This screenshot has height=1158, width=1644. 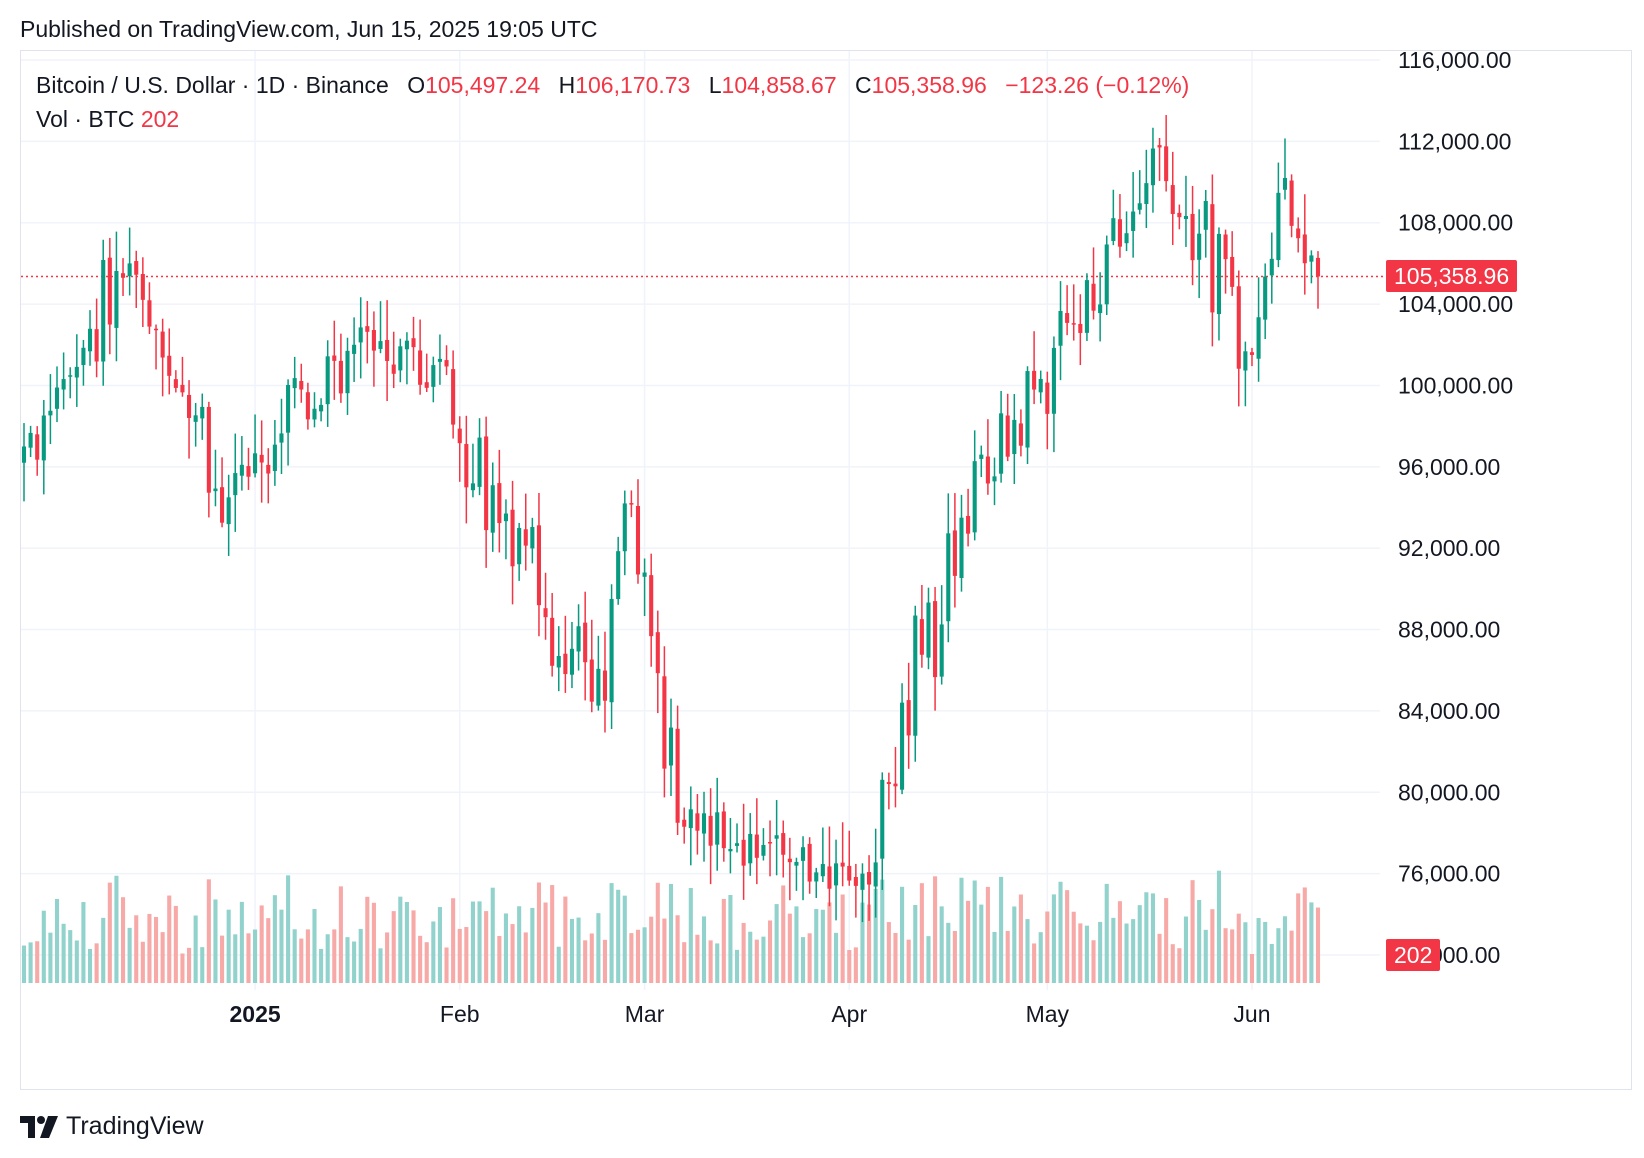 What do you see at coordinates (1455, 385) in the screenshot?
I see `y-tick-label: 100,000.00` at bounding box center [1455, 385].